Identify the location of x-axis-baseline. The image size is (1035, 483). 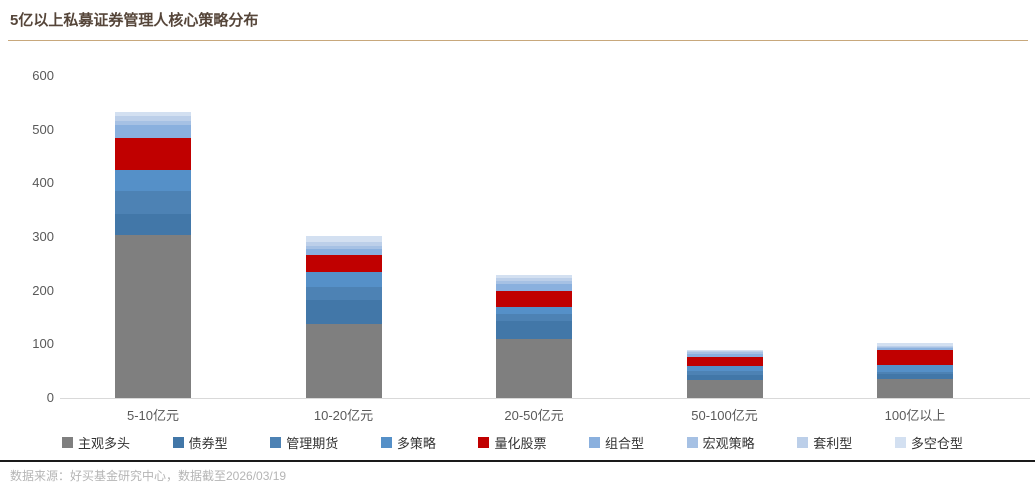
(545, 398).